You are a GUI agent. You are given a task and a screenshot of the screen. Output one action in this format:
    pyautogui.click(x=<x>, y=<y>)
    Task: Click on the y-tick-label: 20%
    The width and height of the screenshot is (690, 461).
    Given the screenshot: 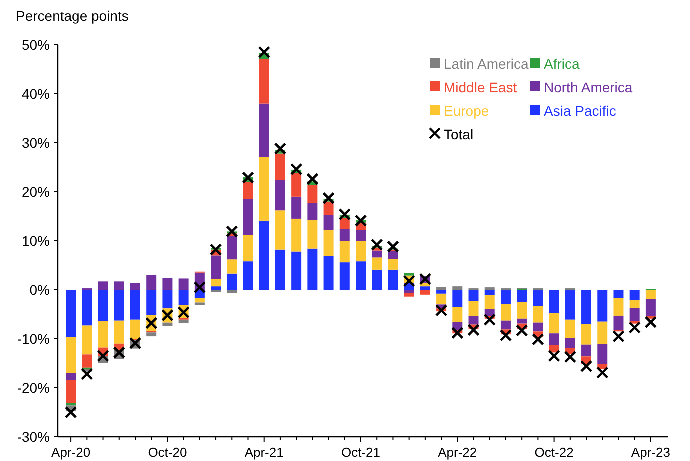 What is the action you would take?
    pyautogui.click(x=36, y=192)
    